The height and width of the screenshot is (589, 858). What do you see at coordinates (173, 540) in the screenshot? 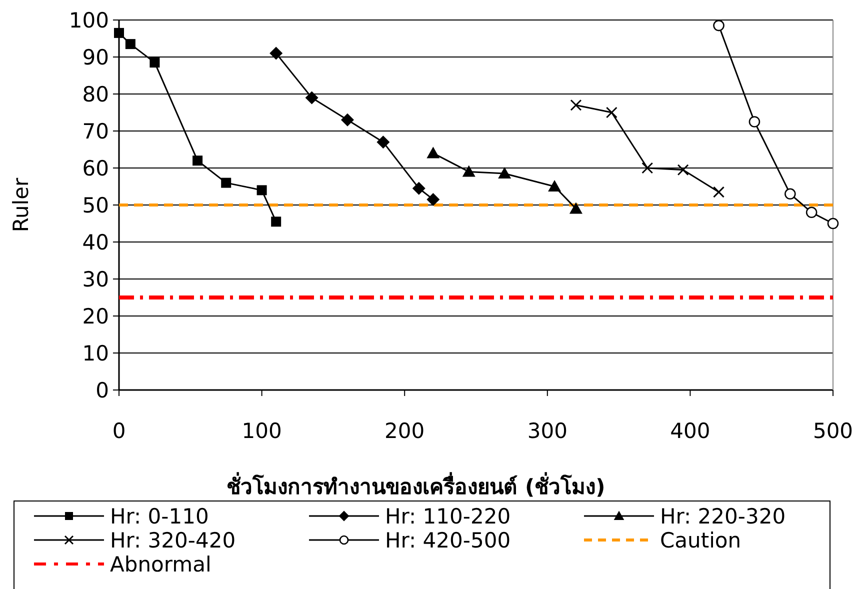
I see `legend-label: Hr: 320-420` at bounding box center [173, 540].